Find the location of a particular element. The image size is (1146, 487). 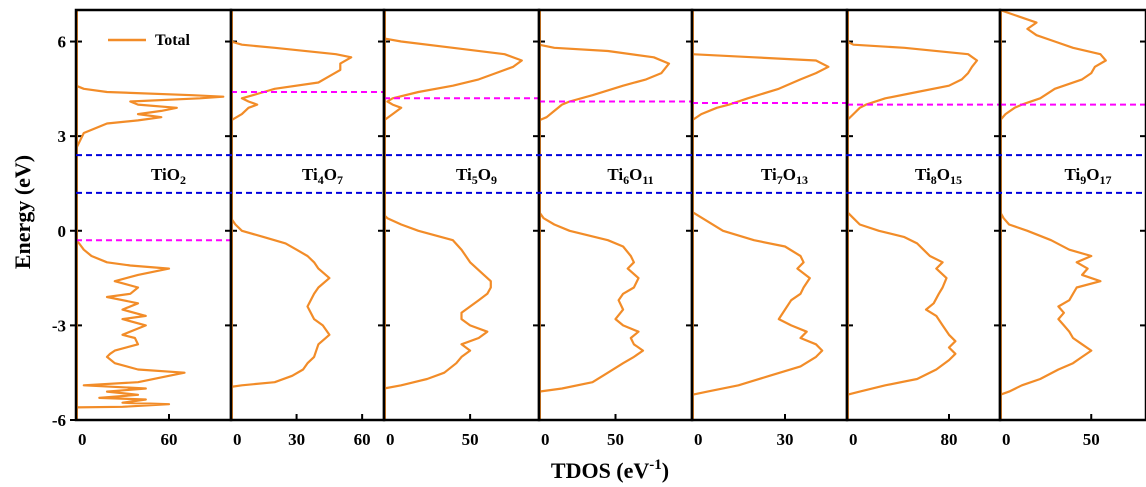

panel: Ti8O15 0 80 is located at coordinates (923, 228).